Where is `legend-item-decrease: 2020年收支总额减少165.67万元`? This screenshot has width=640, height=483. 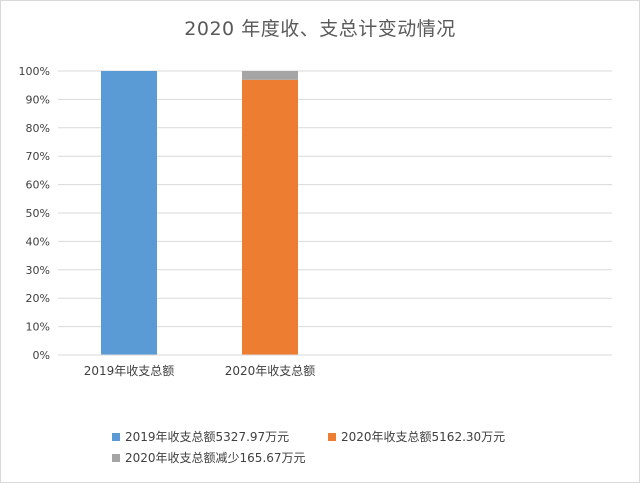 legend-item-decrease: 2020年收支总额减少165.67万元 is located at coordinates (209, 457).